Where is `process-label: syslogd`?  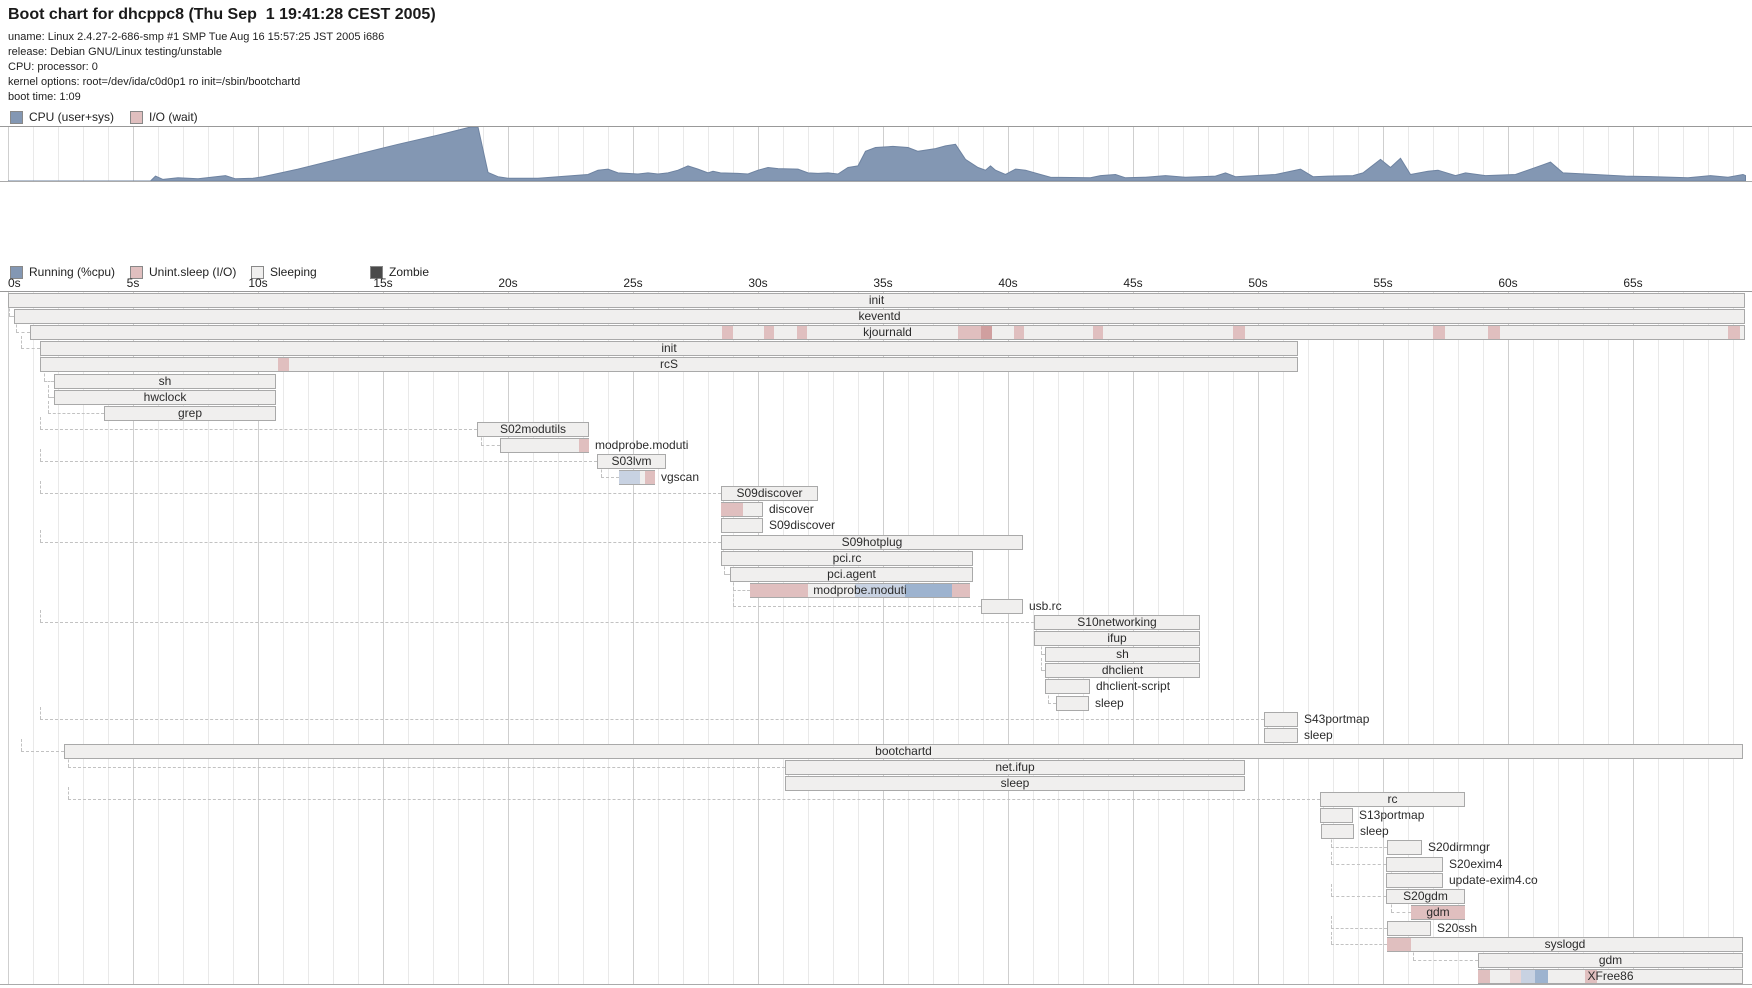 process-label: syslogd is located at coordinates (1565, 944).